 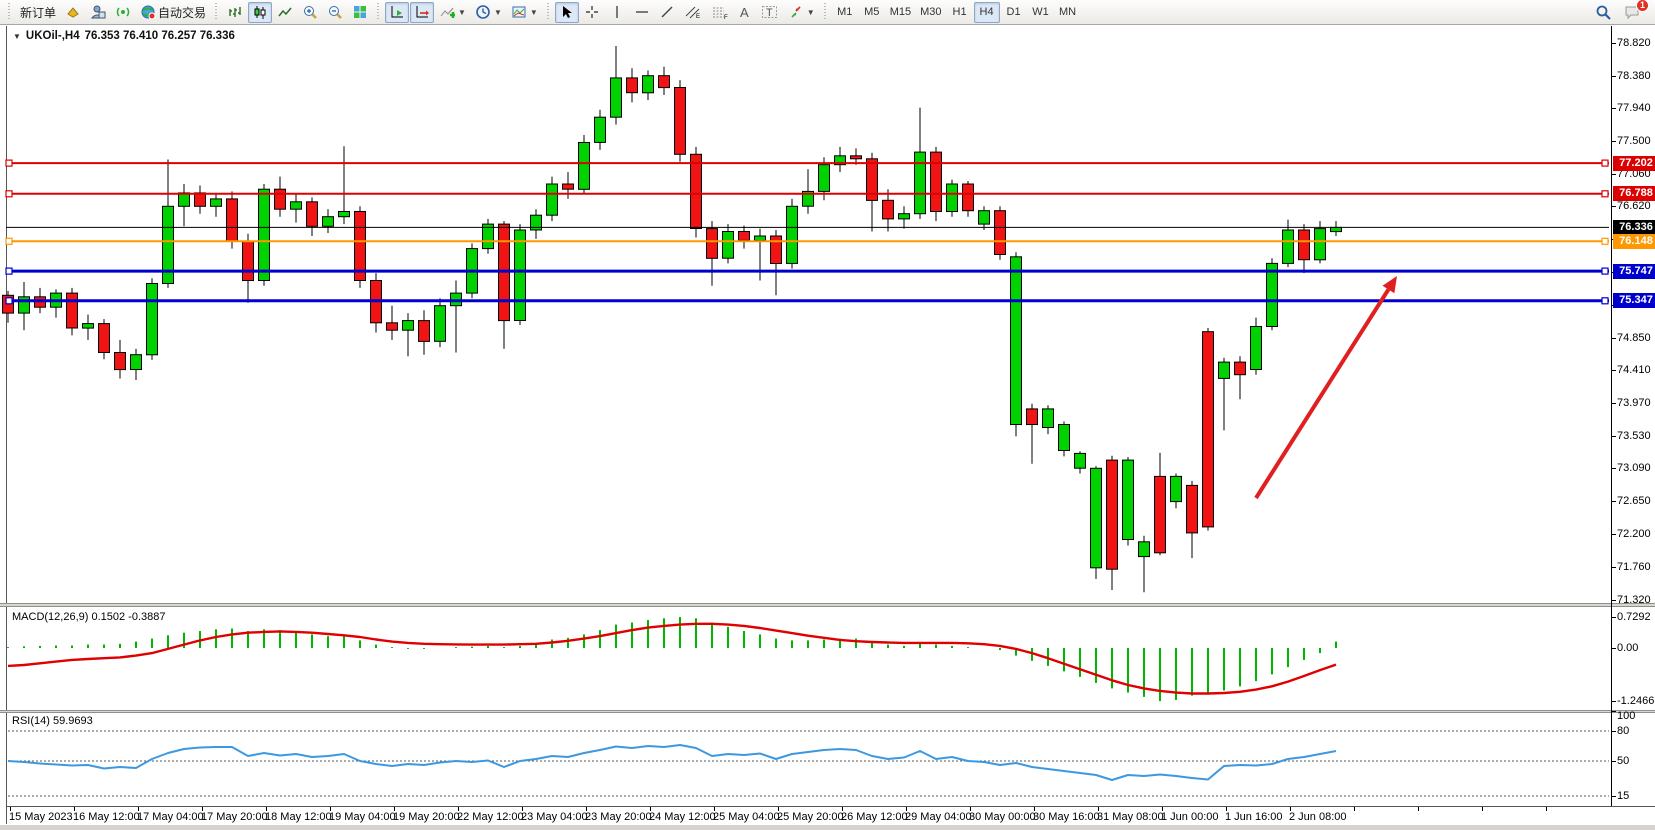 What do you see at coordinates (1634, 11) in the screenshot?
I see `notifications-button: 1` at bounding box center [1634, 11].